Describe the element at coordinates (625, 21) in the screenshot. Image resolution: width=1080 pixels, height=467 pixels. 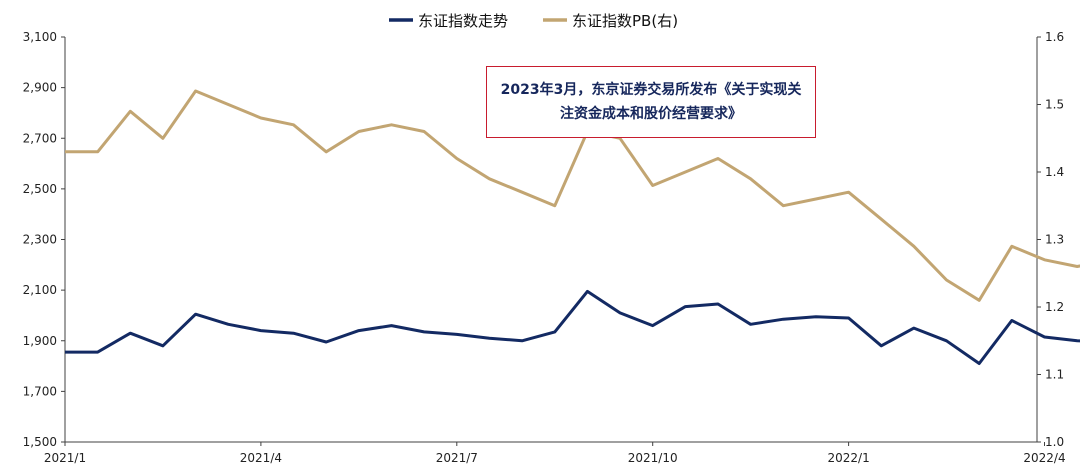
I see `legend-label-pb: 东证指数PB(右)` at that location.